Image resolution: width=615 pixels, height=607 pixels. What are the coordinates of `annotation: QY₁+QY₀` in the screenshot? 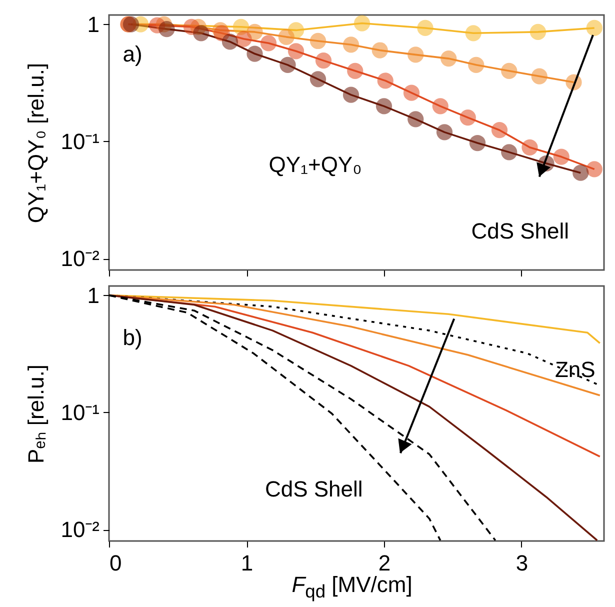 It's located at (315, 164).